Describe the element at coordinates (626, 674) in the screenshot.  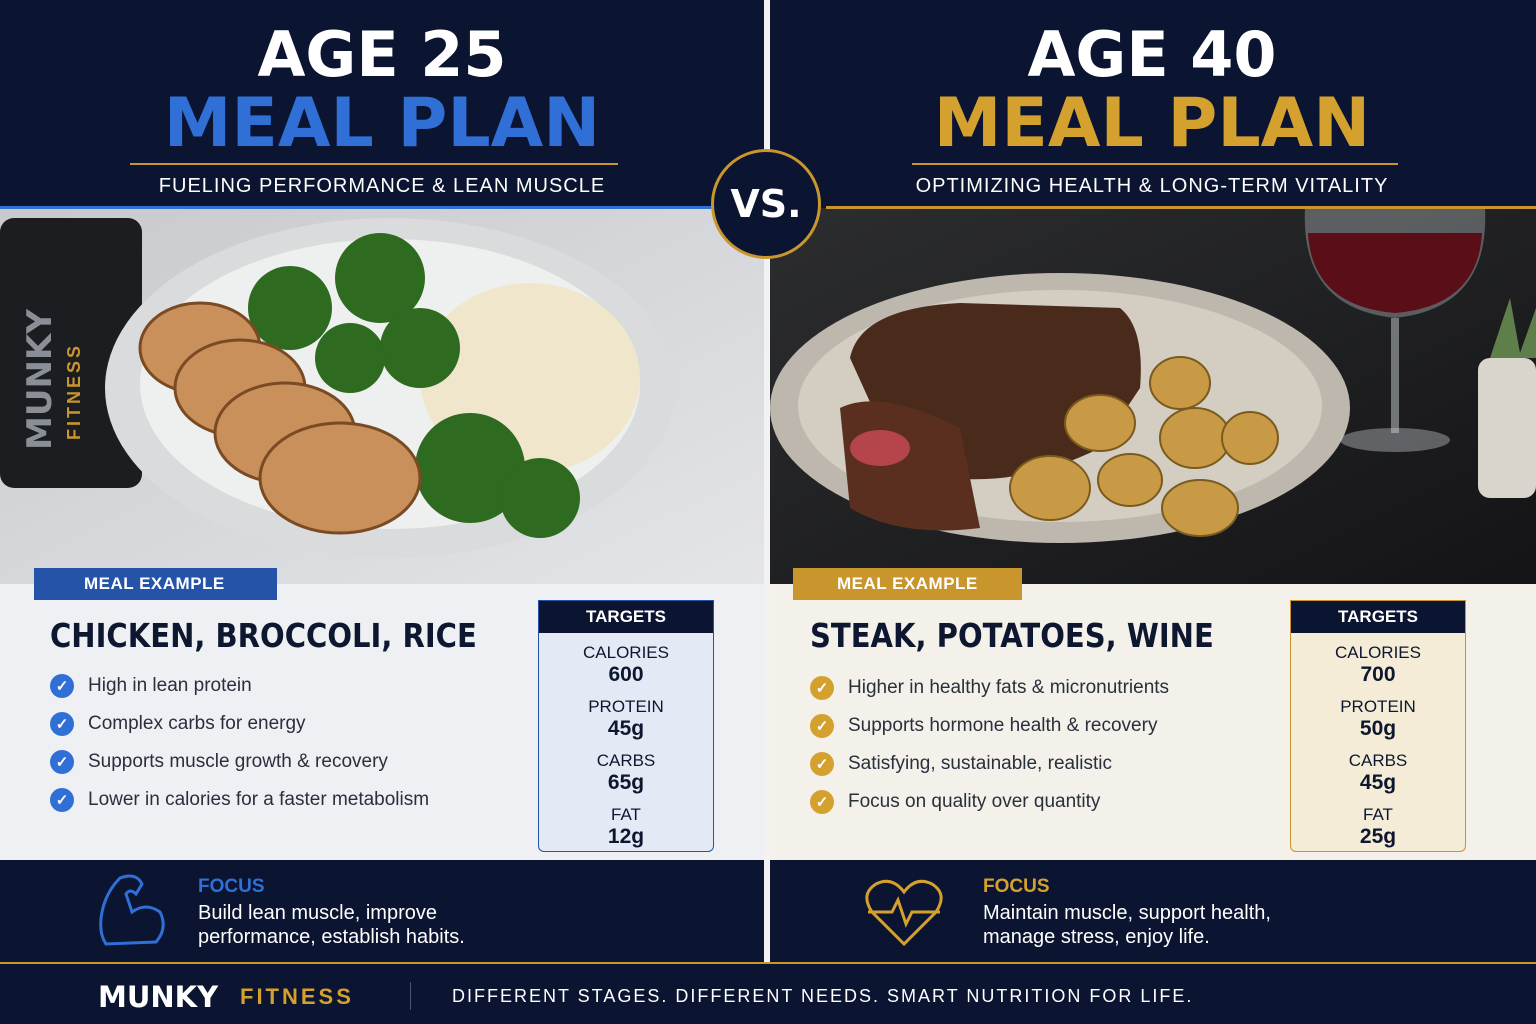
I see `target-value: 600` at that location.